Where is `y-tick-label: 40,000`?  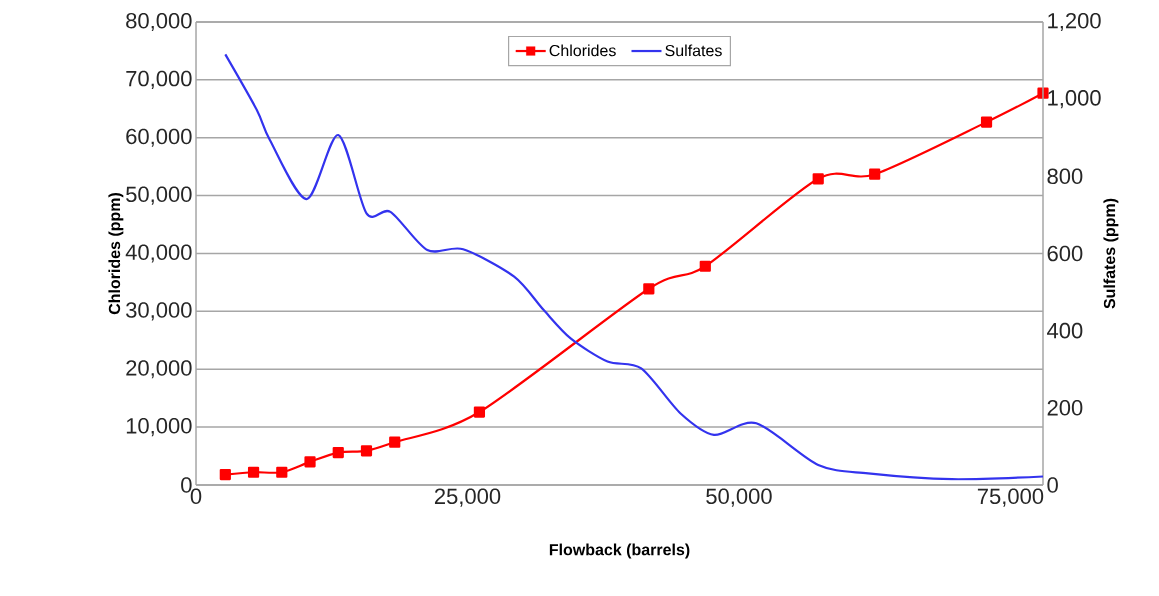 y-tick-label: 40,000 is located at coordinates (158, 253).